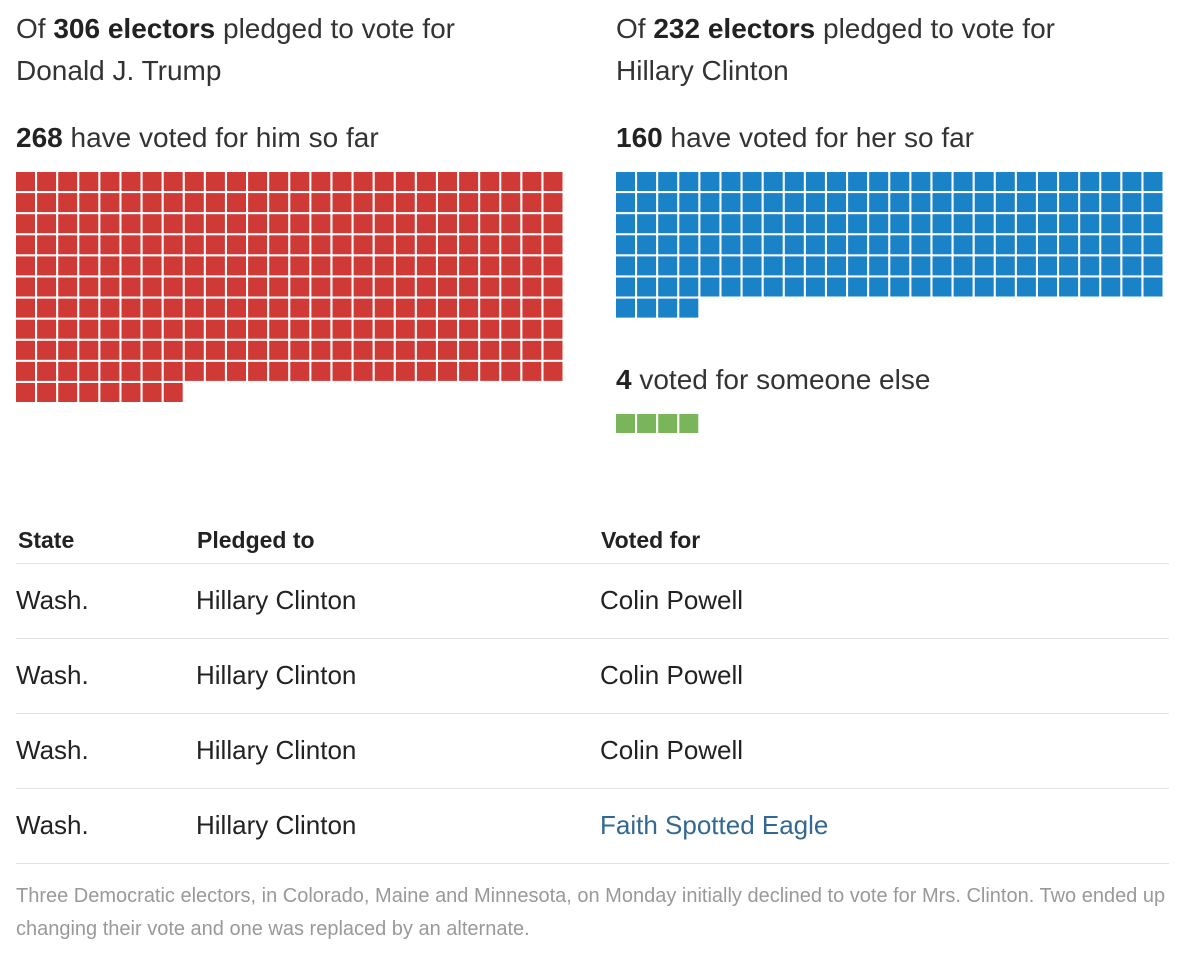  Describe the element at coordinates (672, 675) in the screenshot. I see `table-cell: Colin Powell` at that location.